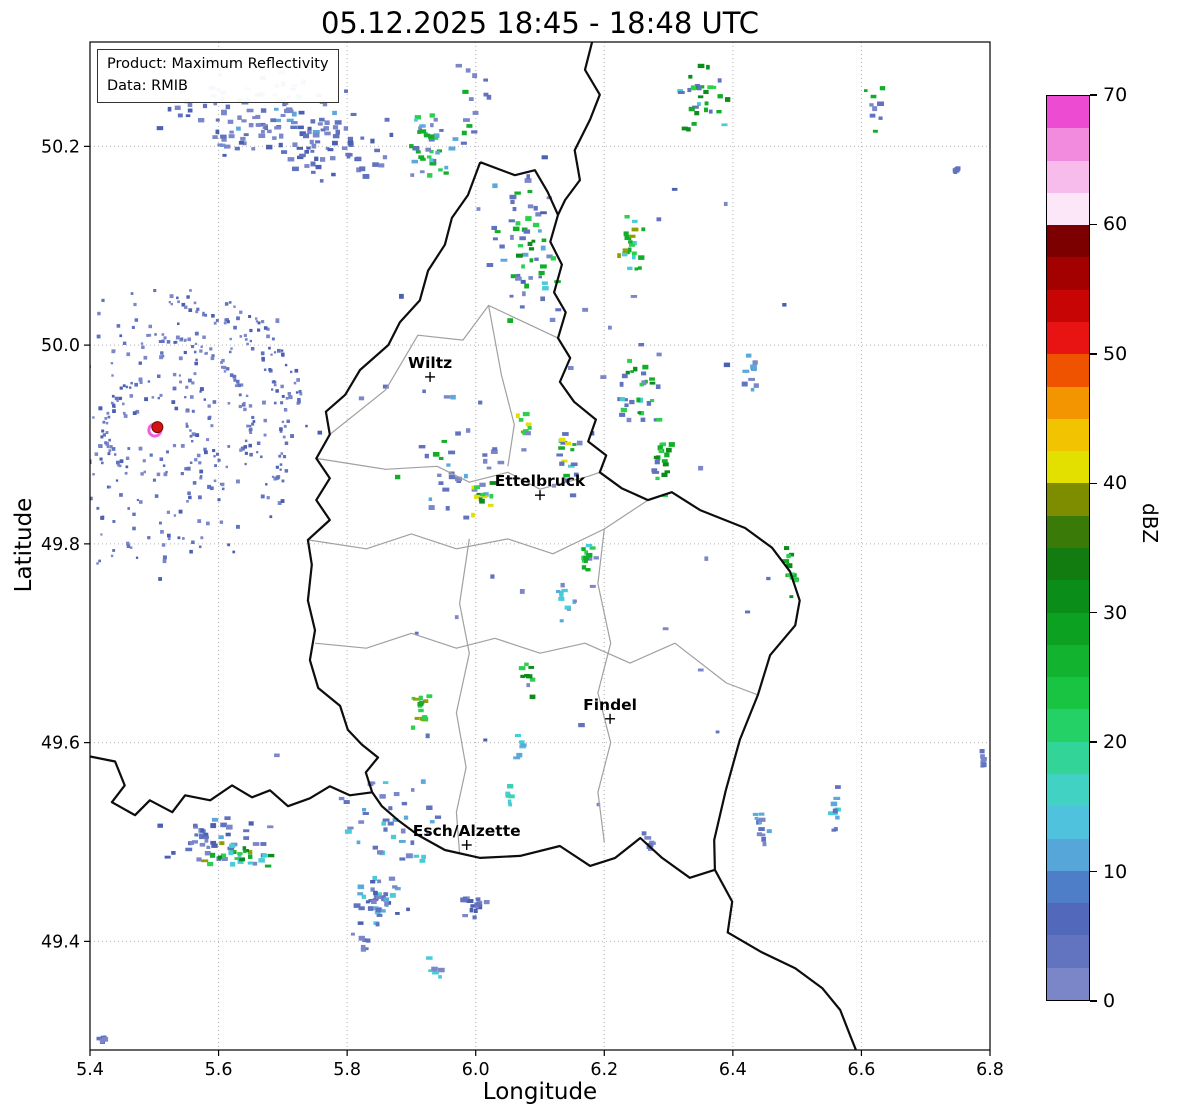 Image resolution: width=1179 pixels, height=1117 pixels. I want to click on city-label: Findel, so click(610, 705).